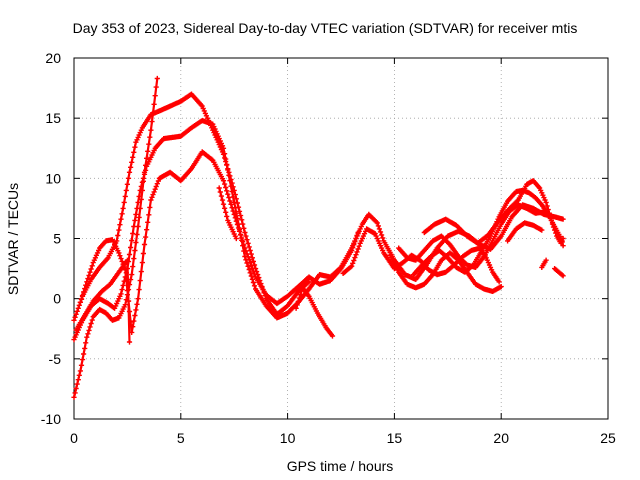 The height and width of the screenshot is (480, 640). I want to click on y-tick-label: 10, so click(53, 178).